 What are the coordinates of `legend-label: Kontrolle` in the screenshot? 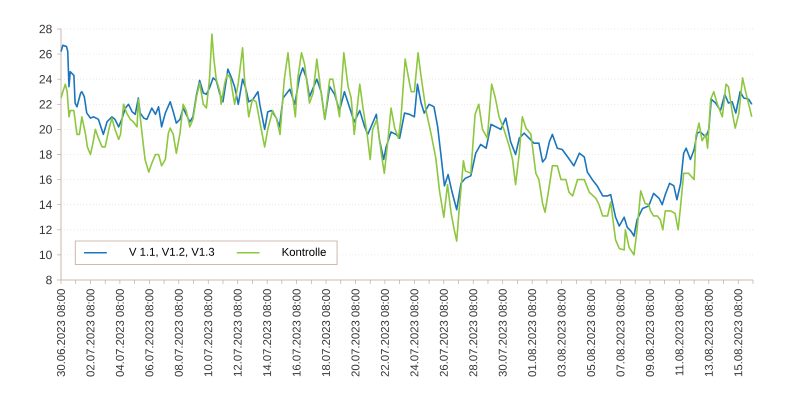 It's located at (304, 252).